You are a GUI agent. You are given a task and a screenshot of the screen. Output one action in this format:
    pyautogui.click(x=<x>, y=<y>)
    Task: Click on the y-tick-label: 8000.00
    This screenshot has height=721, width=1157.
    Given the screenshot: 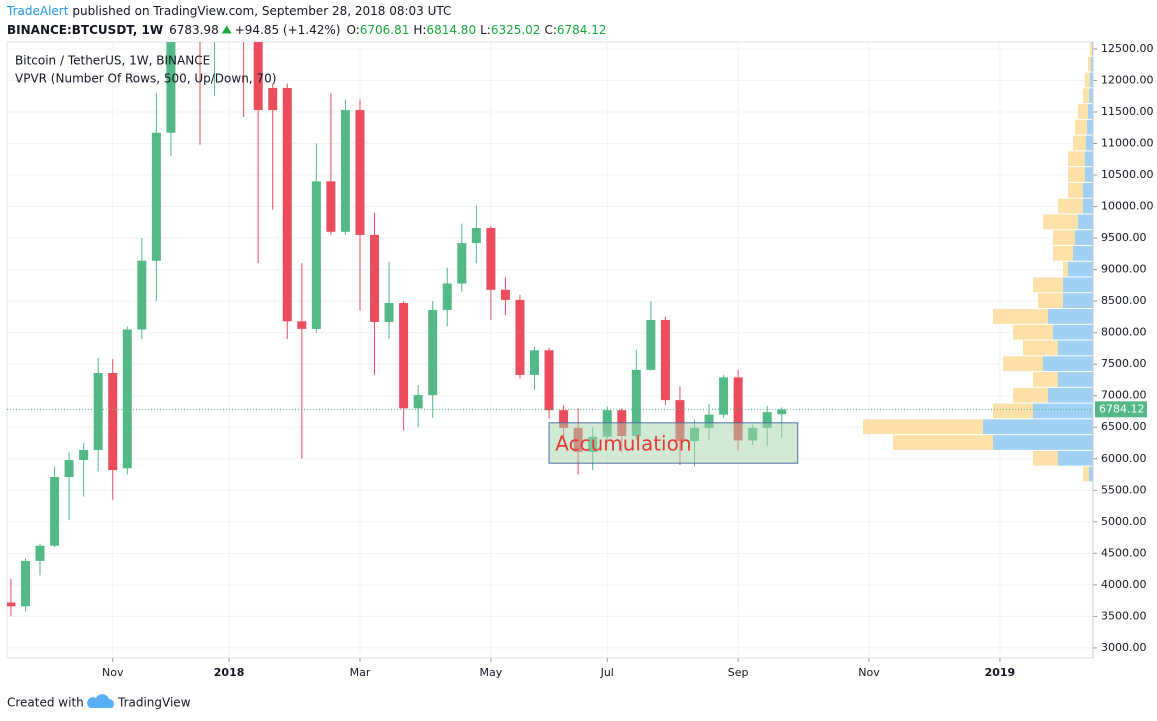 What is the action you would take?
    pyautogui.click(x=1124, y=332)
    